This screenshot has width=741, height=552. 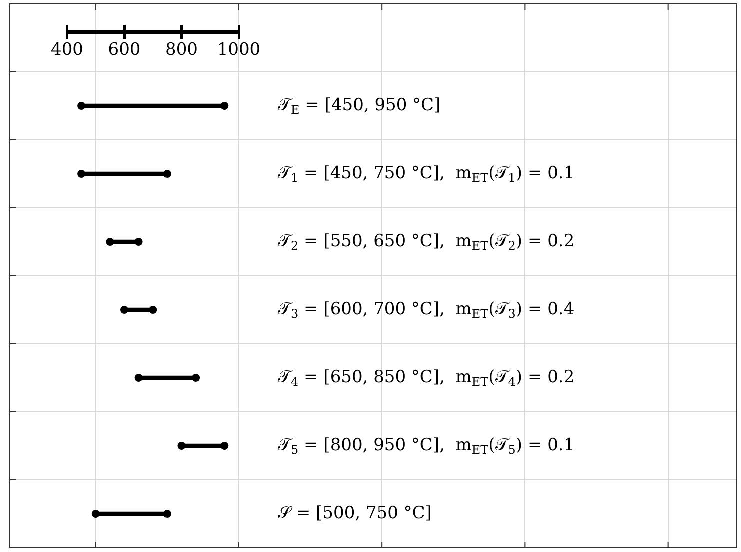 I want to click on x-tick-label: 400, so click(x=67, y=50).